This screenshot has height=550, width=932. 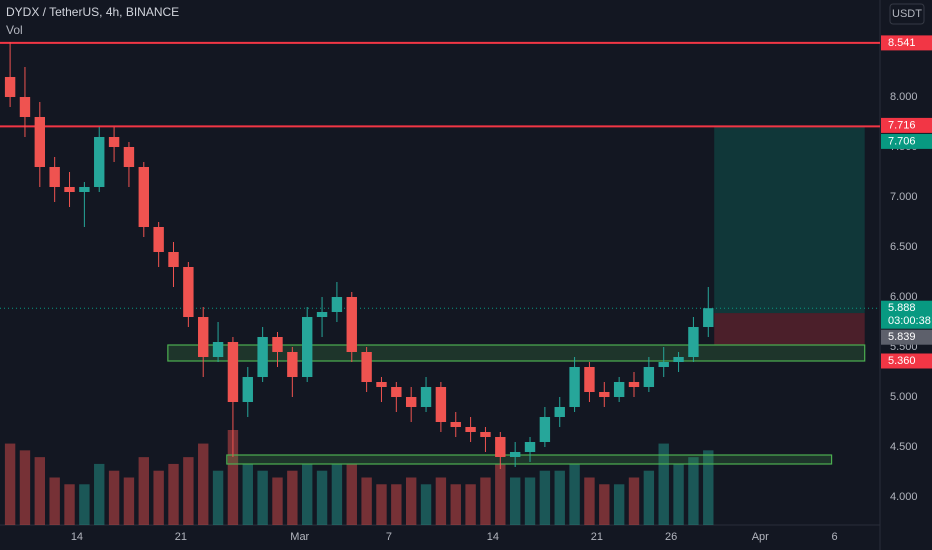 I want to click on x-tick-label: Apr, so click(x=760, y=537).